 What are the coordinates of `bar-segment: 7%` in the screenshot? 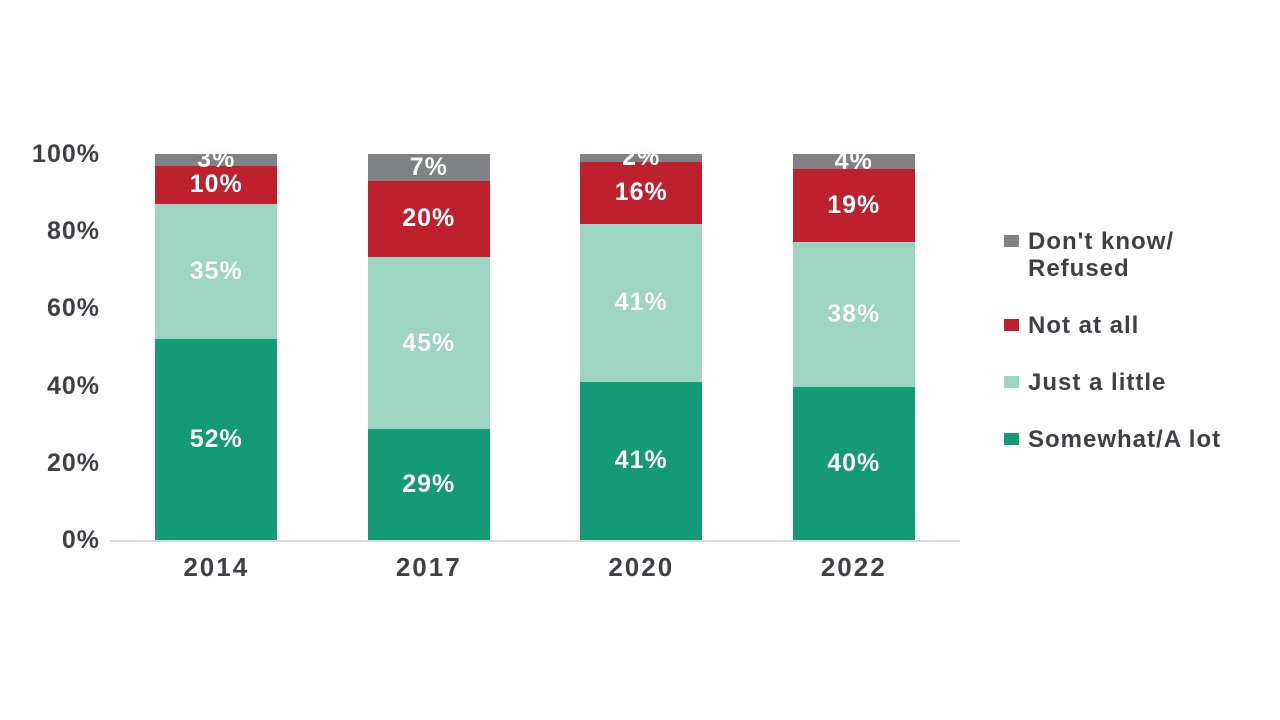 It's located at (428, 166).